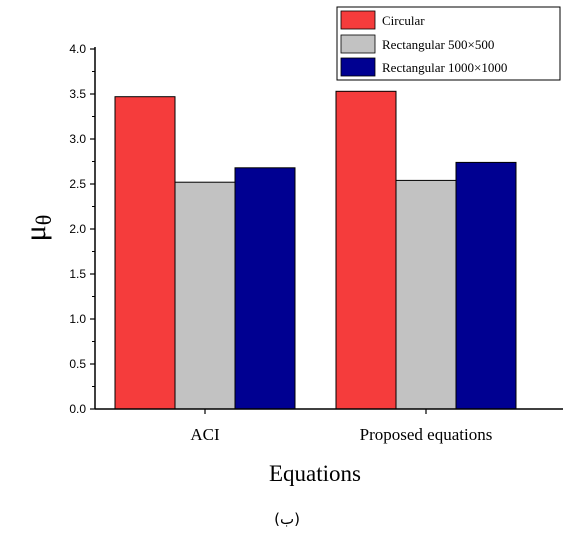  What do you see at coordinates (77, 94) in the screenshot?
I see `y-tick-label: 3.5` at bounding box center [77, 94].